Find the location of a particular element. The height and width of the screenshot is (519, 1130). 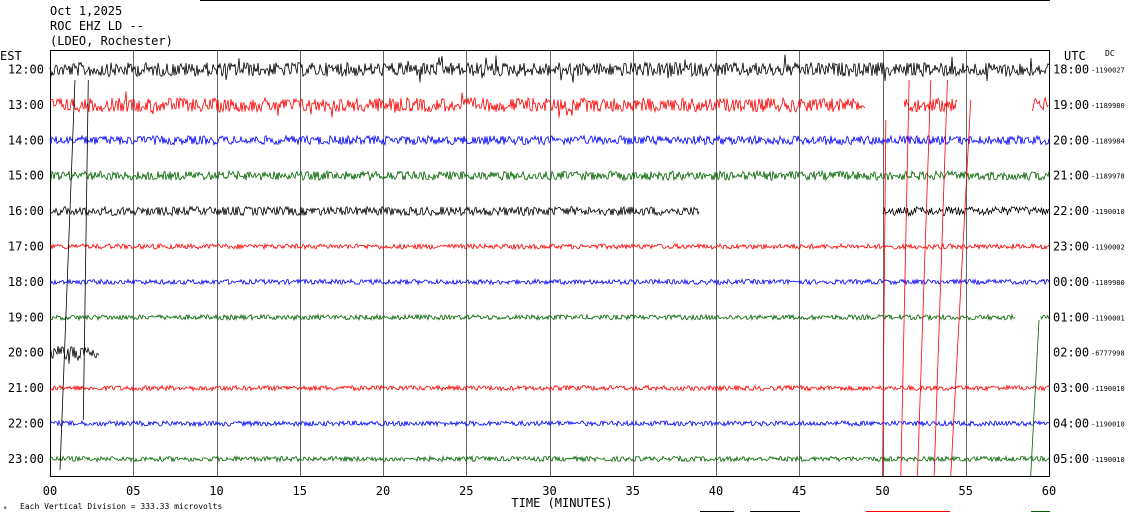

est-label-2300: 23:00 is located at coordinates (26, 459).